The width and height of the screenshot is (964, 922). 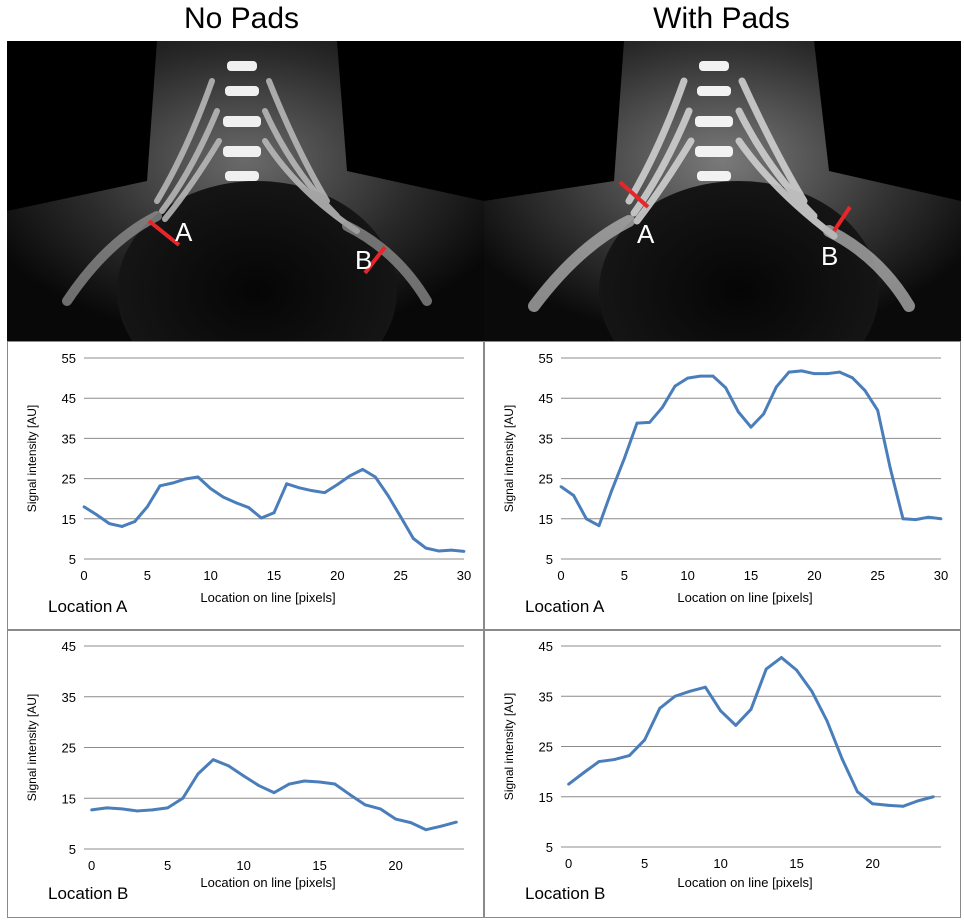 What do you see at coordinates (69, 358) in the screenshot?
I see `y-tick-label: 55` at bounding box center [69, 358].